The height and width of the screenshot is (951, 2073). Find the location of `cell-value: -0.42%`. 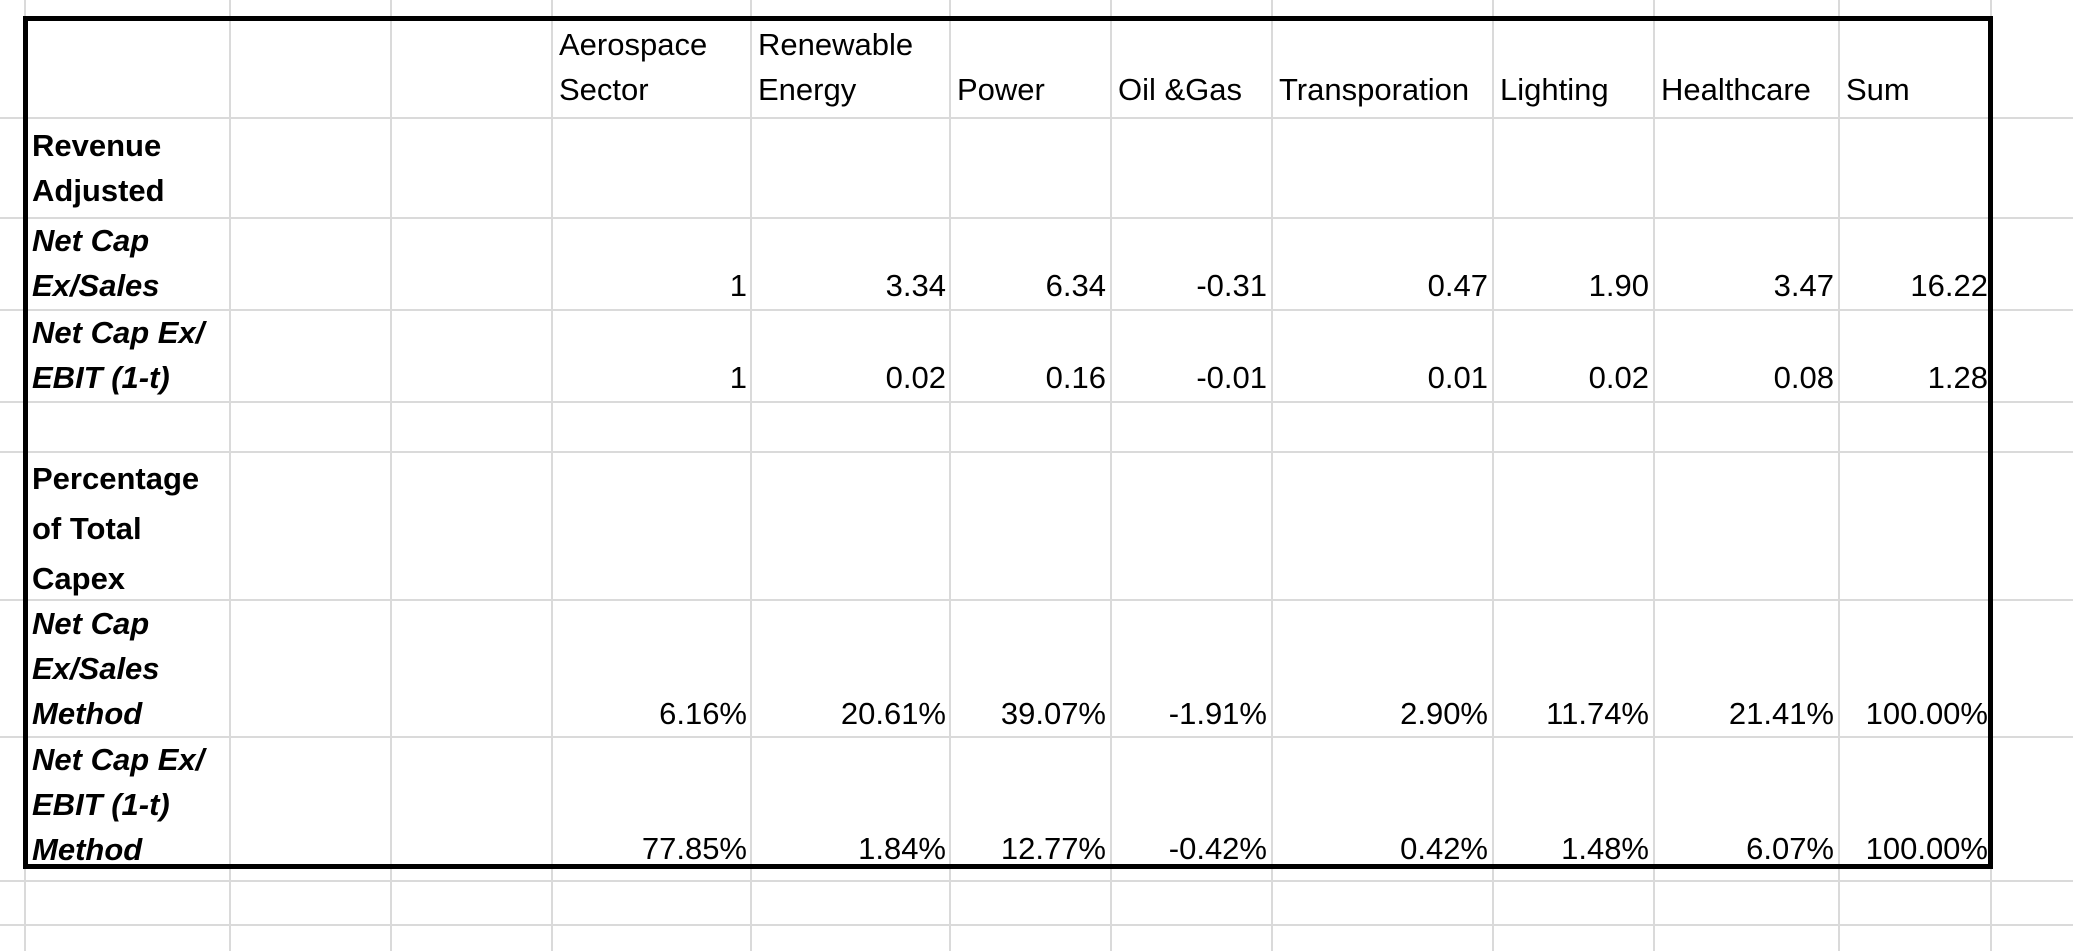

cell-value: -0.42% is located at coordinates (1217, 848).